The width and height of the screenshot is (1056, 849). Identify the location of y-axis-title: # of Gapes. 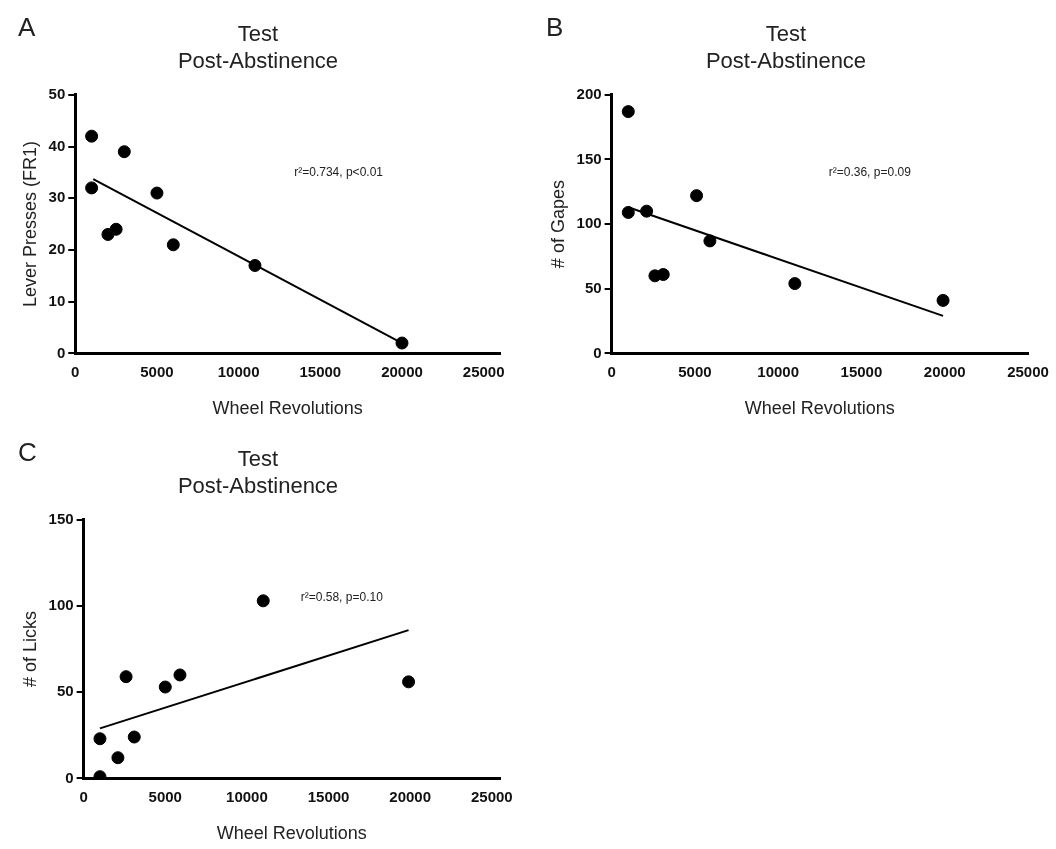
(557, 224).